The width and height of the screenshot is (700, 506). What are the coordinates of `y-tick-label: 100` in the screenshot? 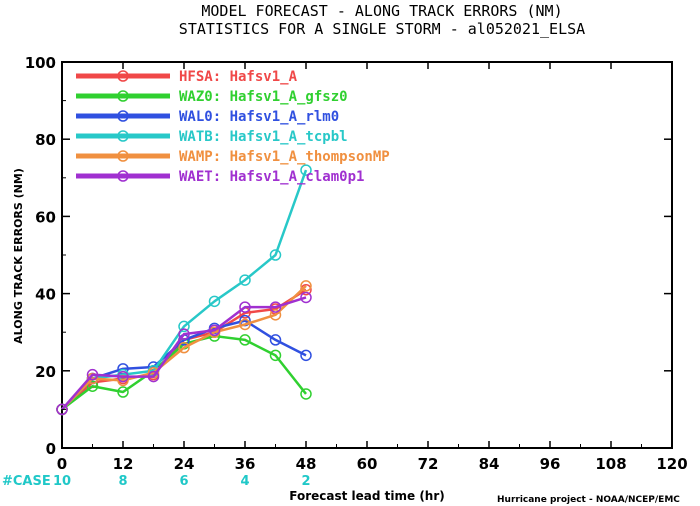 It's located at (40, 63).